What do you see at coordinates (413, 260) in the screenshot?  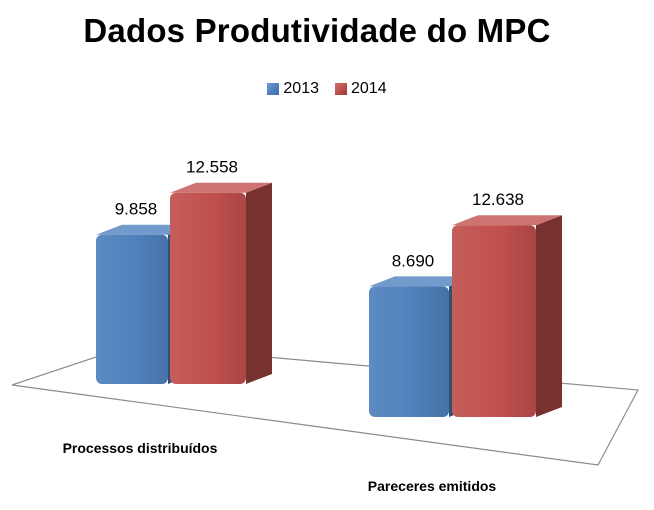 I see `data-label-2013-1: 8.690` at bounding box center [413, 260].